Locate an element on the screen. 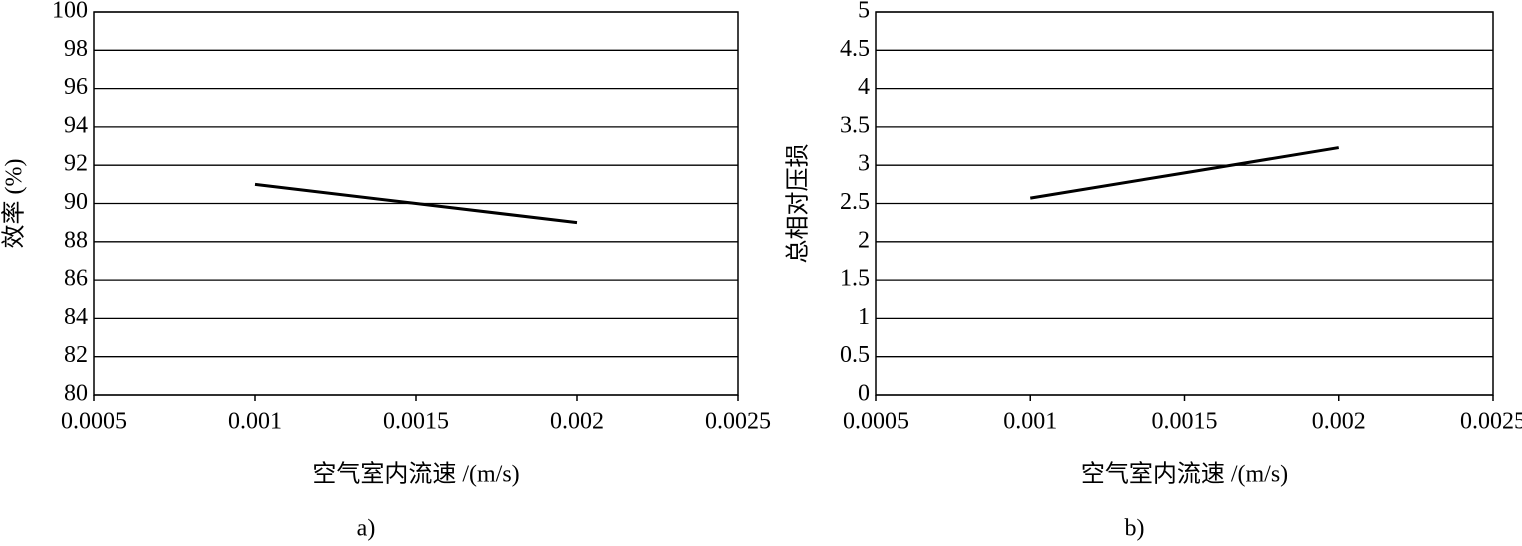  y-tick-label: 3 is located at coordinates (864, 164).